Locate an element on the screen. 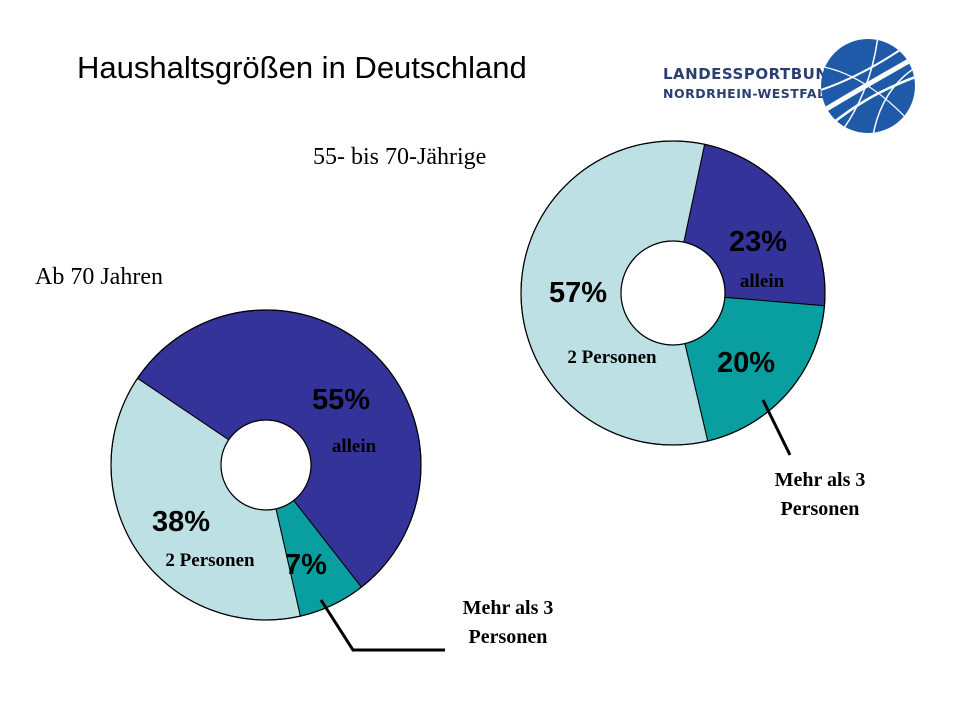 This screenshot has height=720, width=960. data-label-allein: 23% is located at coordinates (758, 242).